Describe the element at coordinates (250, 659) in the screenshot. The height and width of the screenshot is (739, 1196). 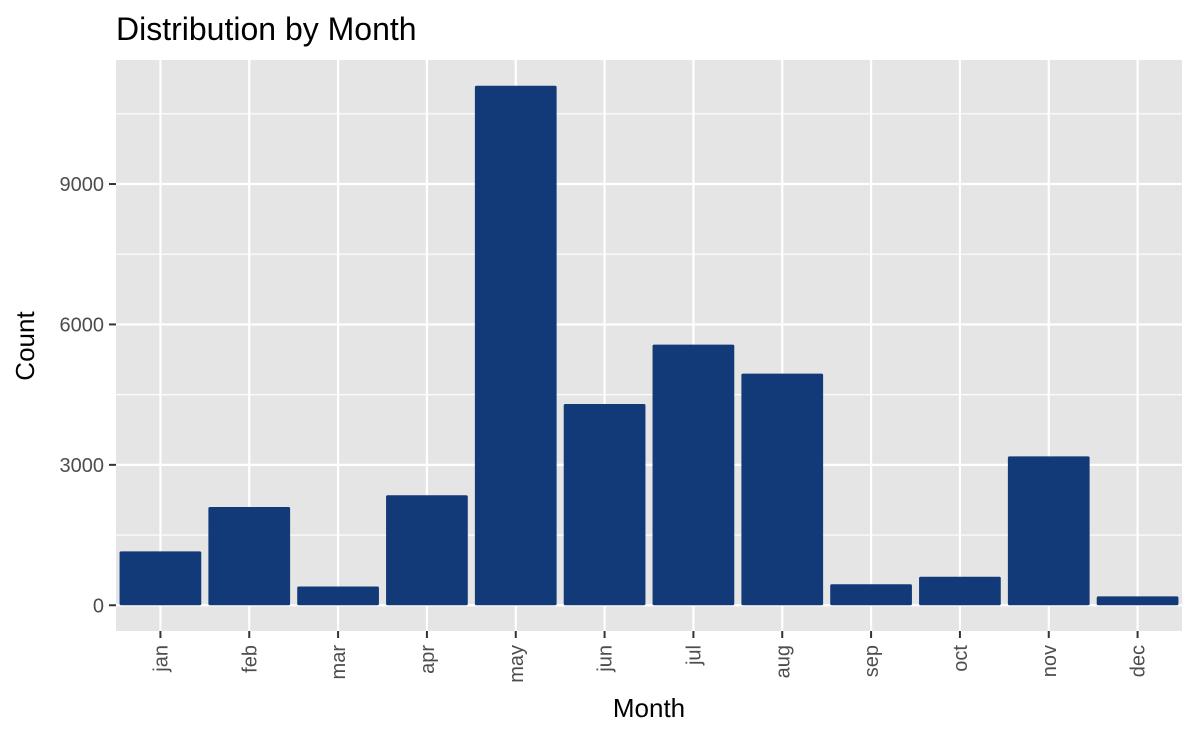
I see `x-tick-label: feb` at that location.